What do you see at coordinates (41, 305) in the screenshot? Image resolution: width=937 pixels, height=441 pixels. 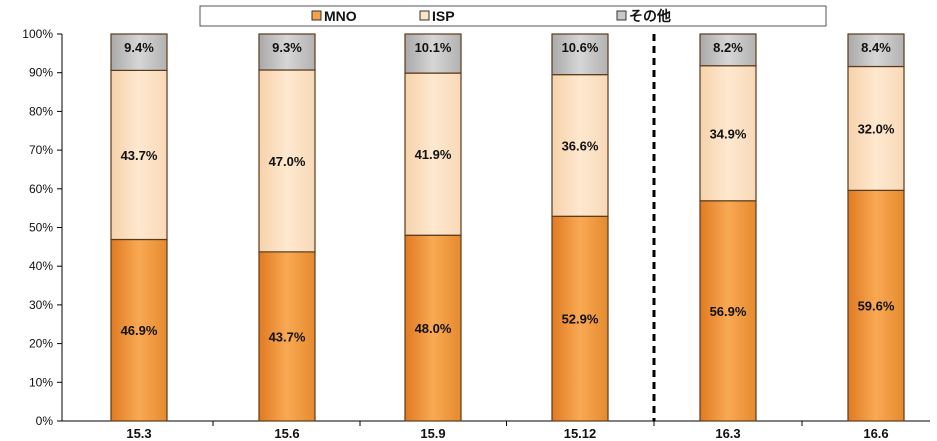 I see `y-tick-label: 30%` at bounding box center [41, 305].